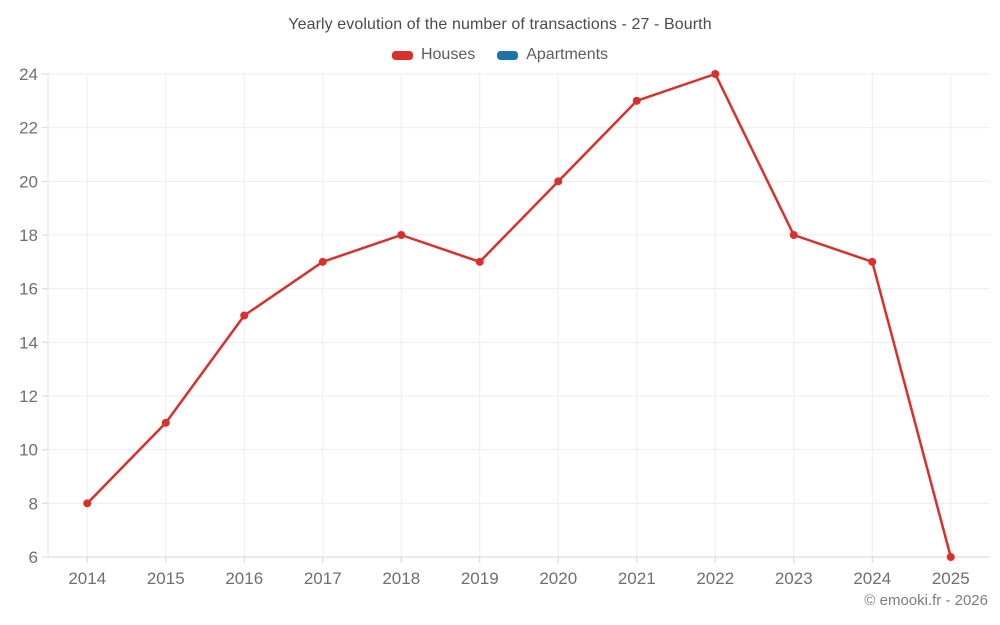 Image resolution: width=1000 pixels, height=625 pixels. What do you see at coordinates (244, 315) in the screenshot?
I see `data-point-2016` at bounding box center [244, 315].